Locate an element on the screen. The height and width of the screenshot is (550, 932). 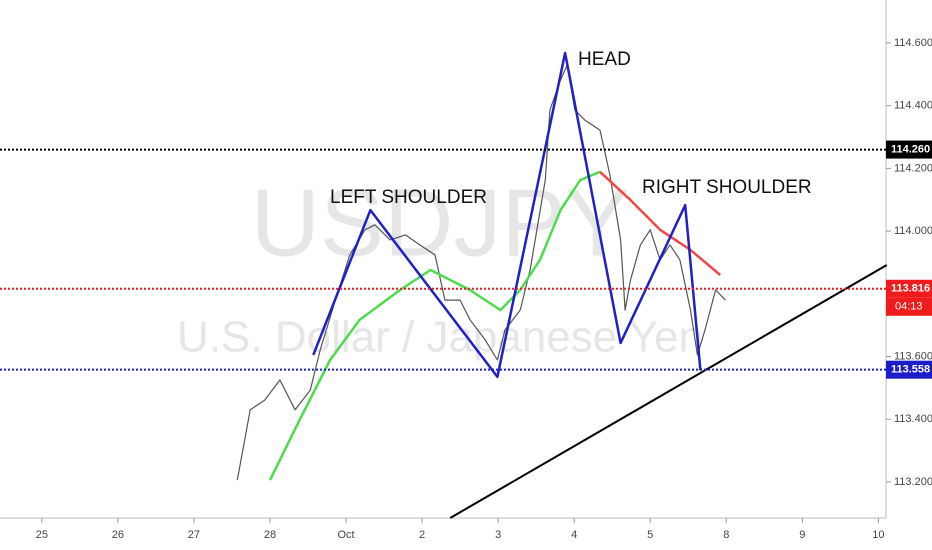
annotation: RIGHT SHOULDER is located at coordinates (727, 187).